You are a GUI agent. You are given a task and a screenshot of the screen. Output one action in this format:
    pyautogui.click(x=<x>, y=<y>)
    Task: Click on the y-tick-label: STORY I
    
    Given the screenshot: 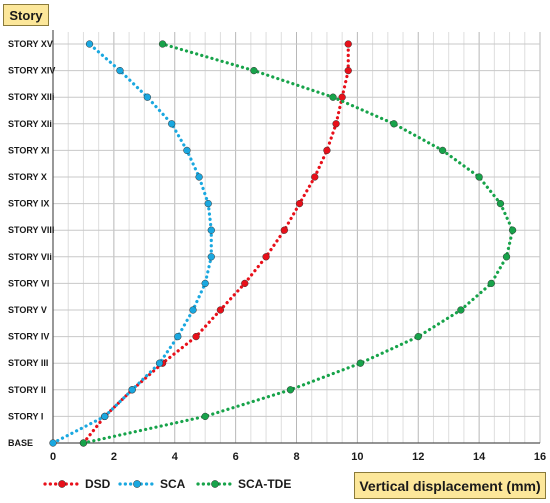 What is the action you would take?
    pyautogui.click(x=25, y=416)
    